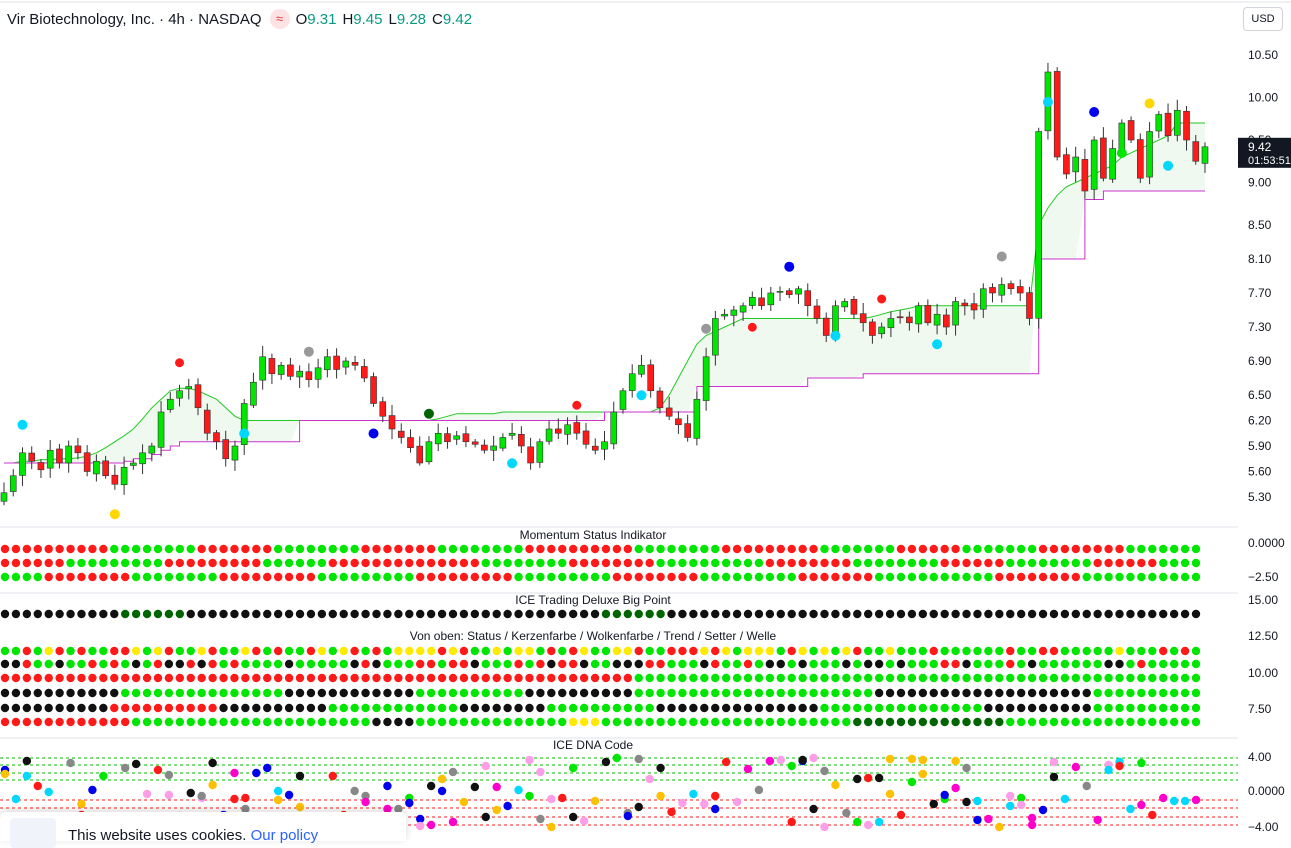  I want to click on approx-equal-icon: ≈, so click(279, 19).